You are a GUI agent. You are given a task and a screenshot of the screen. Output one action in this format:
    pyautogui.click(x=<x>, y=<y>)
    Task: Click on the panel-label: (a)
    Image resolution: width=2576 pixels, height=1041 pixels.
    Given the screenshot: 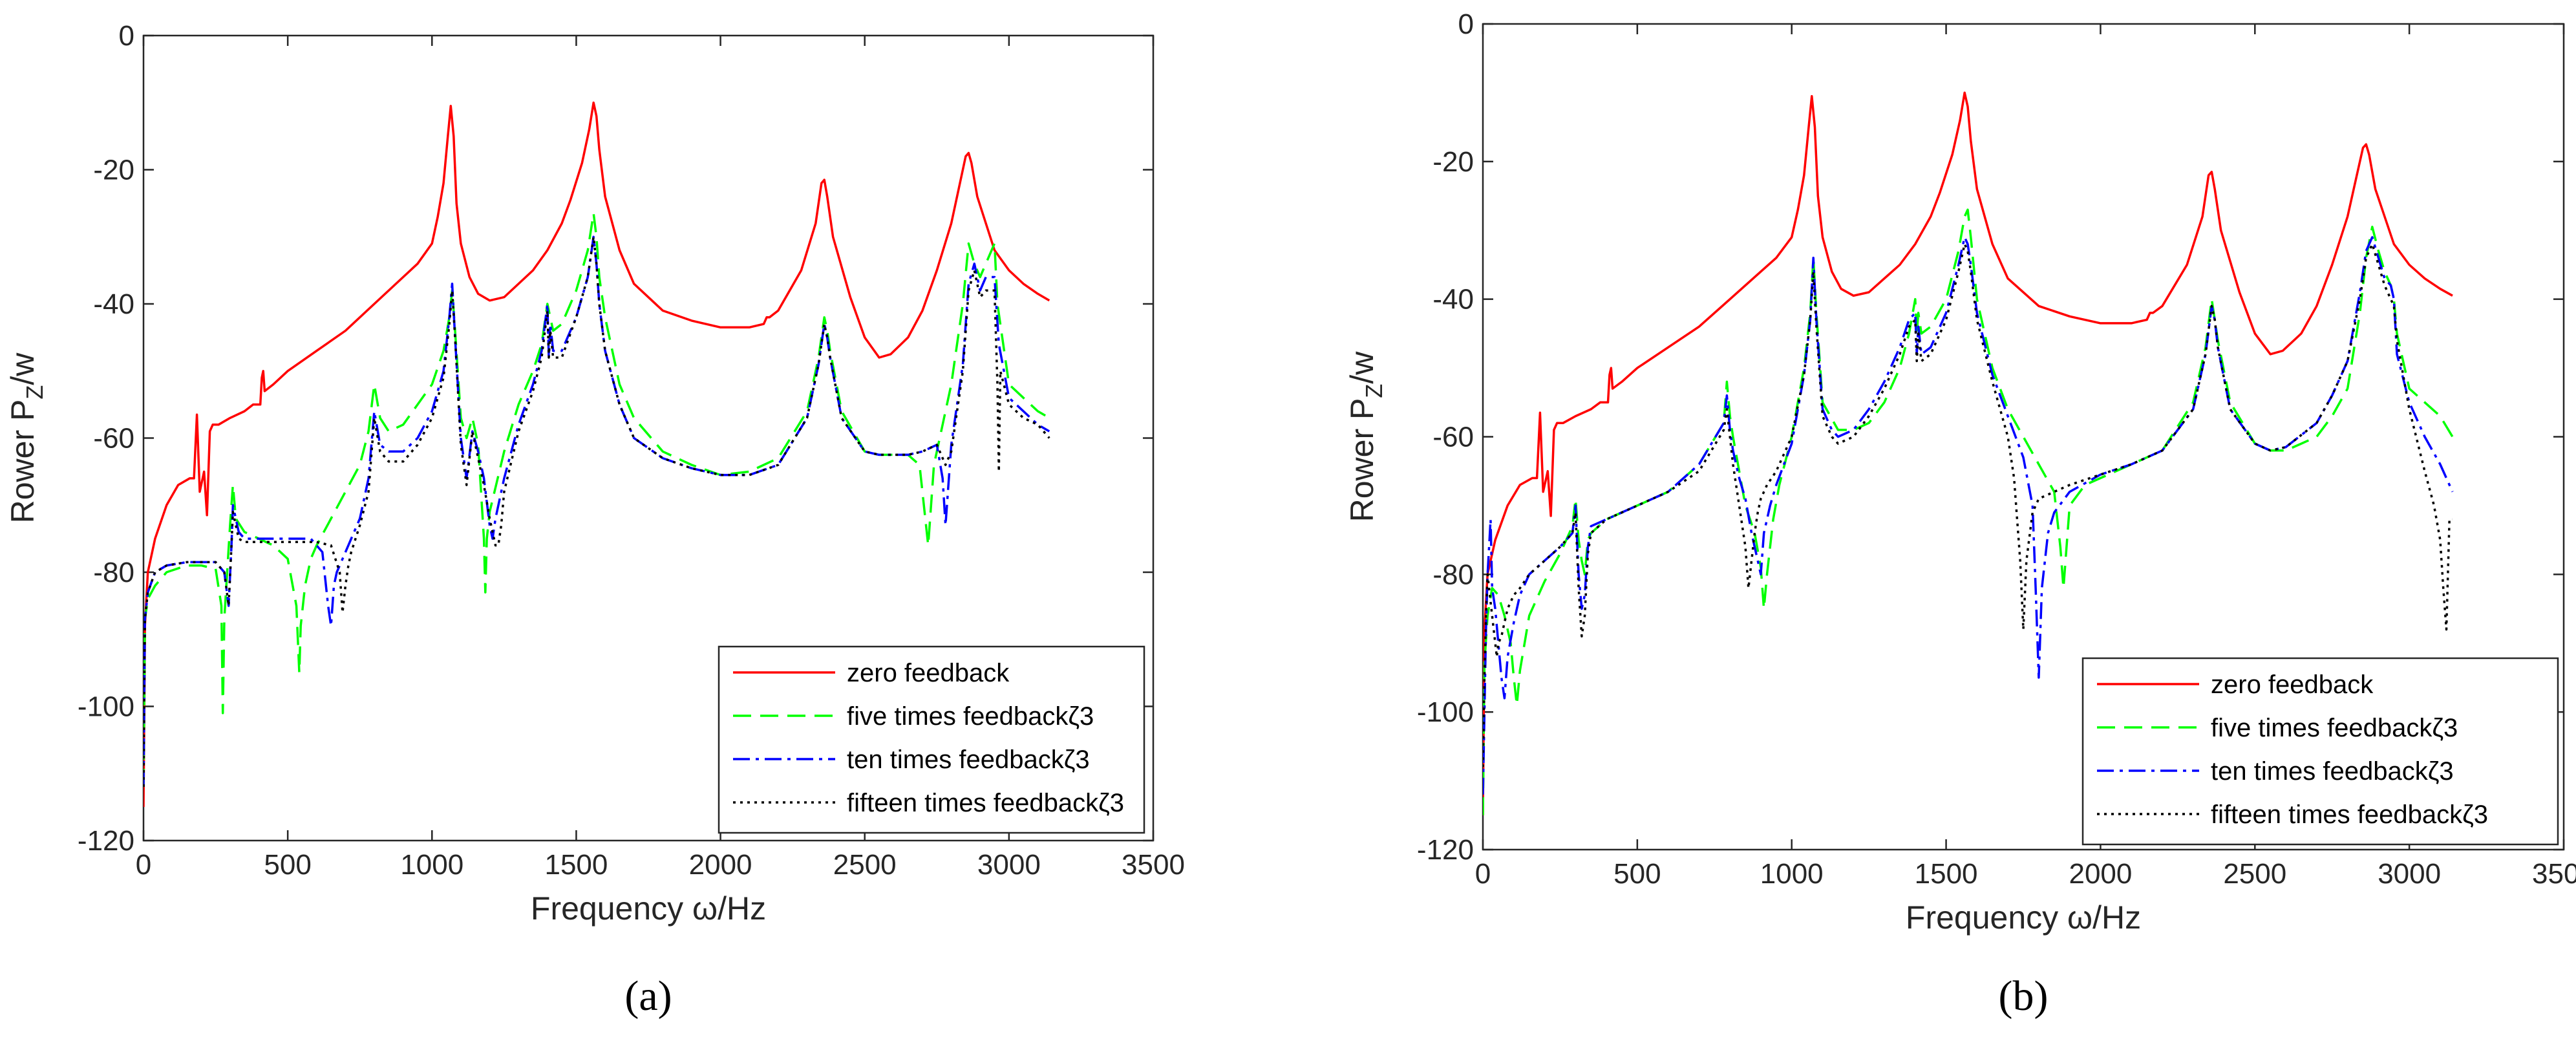 What is the action you would take?
    pyautogui.click(x=648, y=996)
    